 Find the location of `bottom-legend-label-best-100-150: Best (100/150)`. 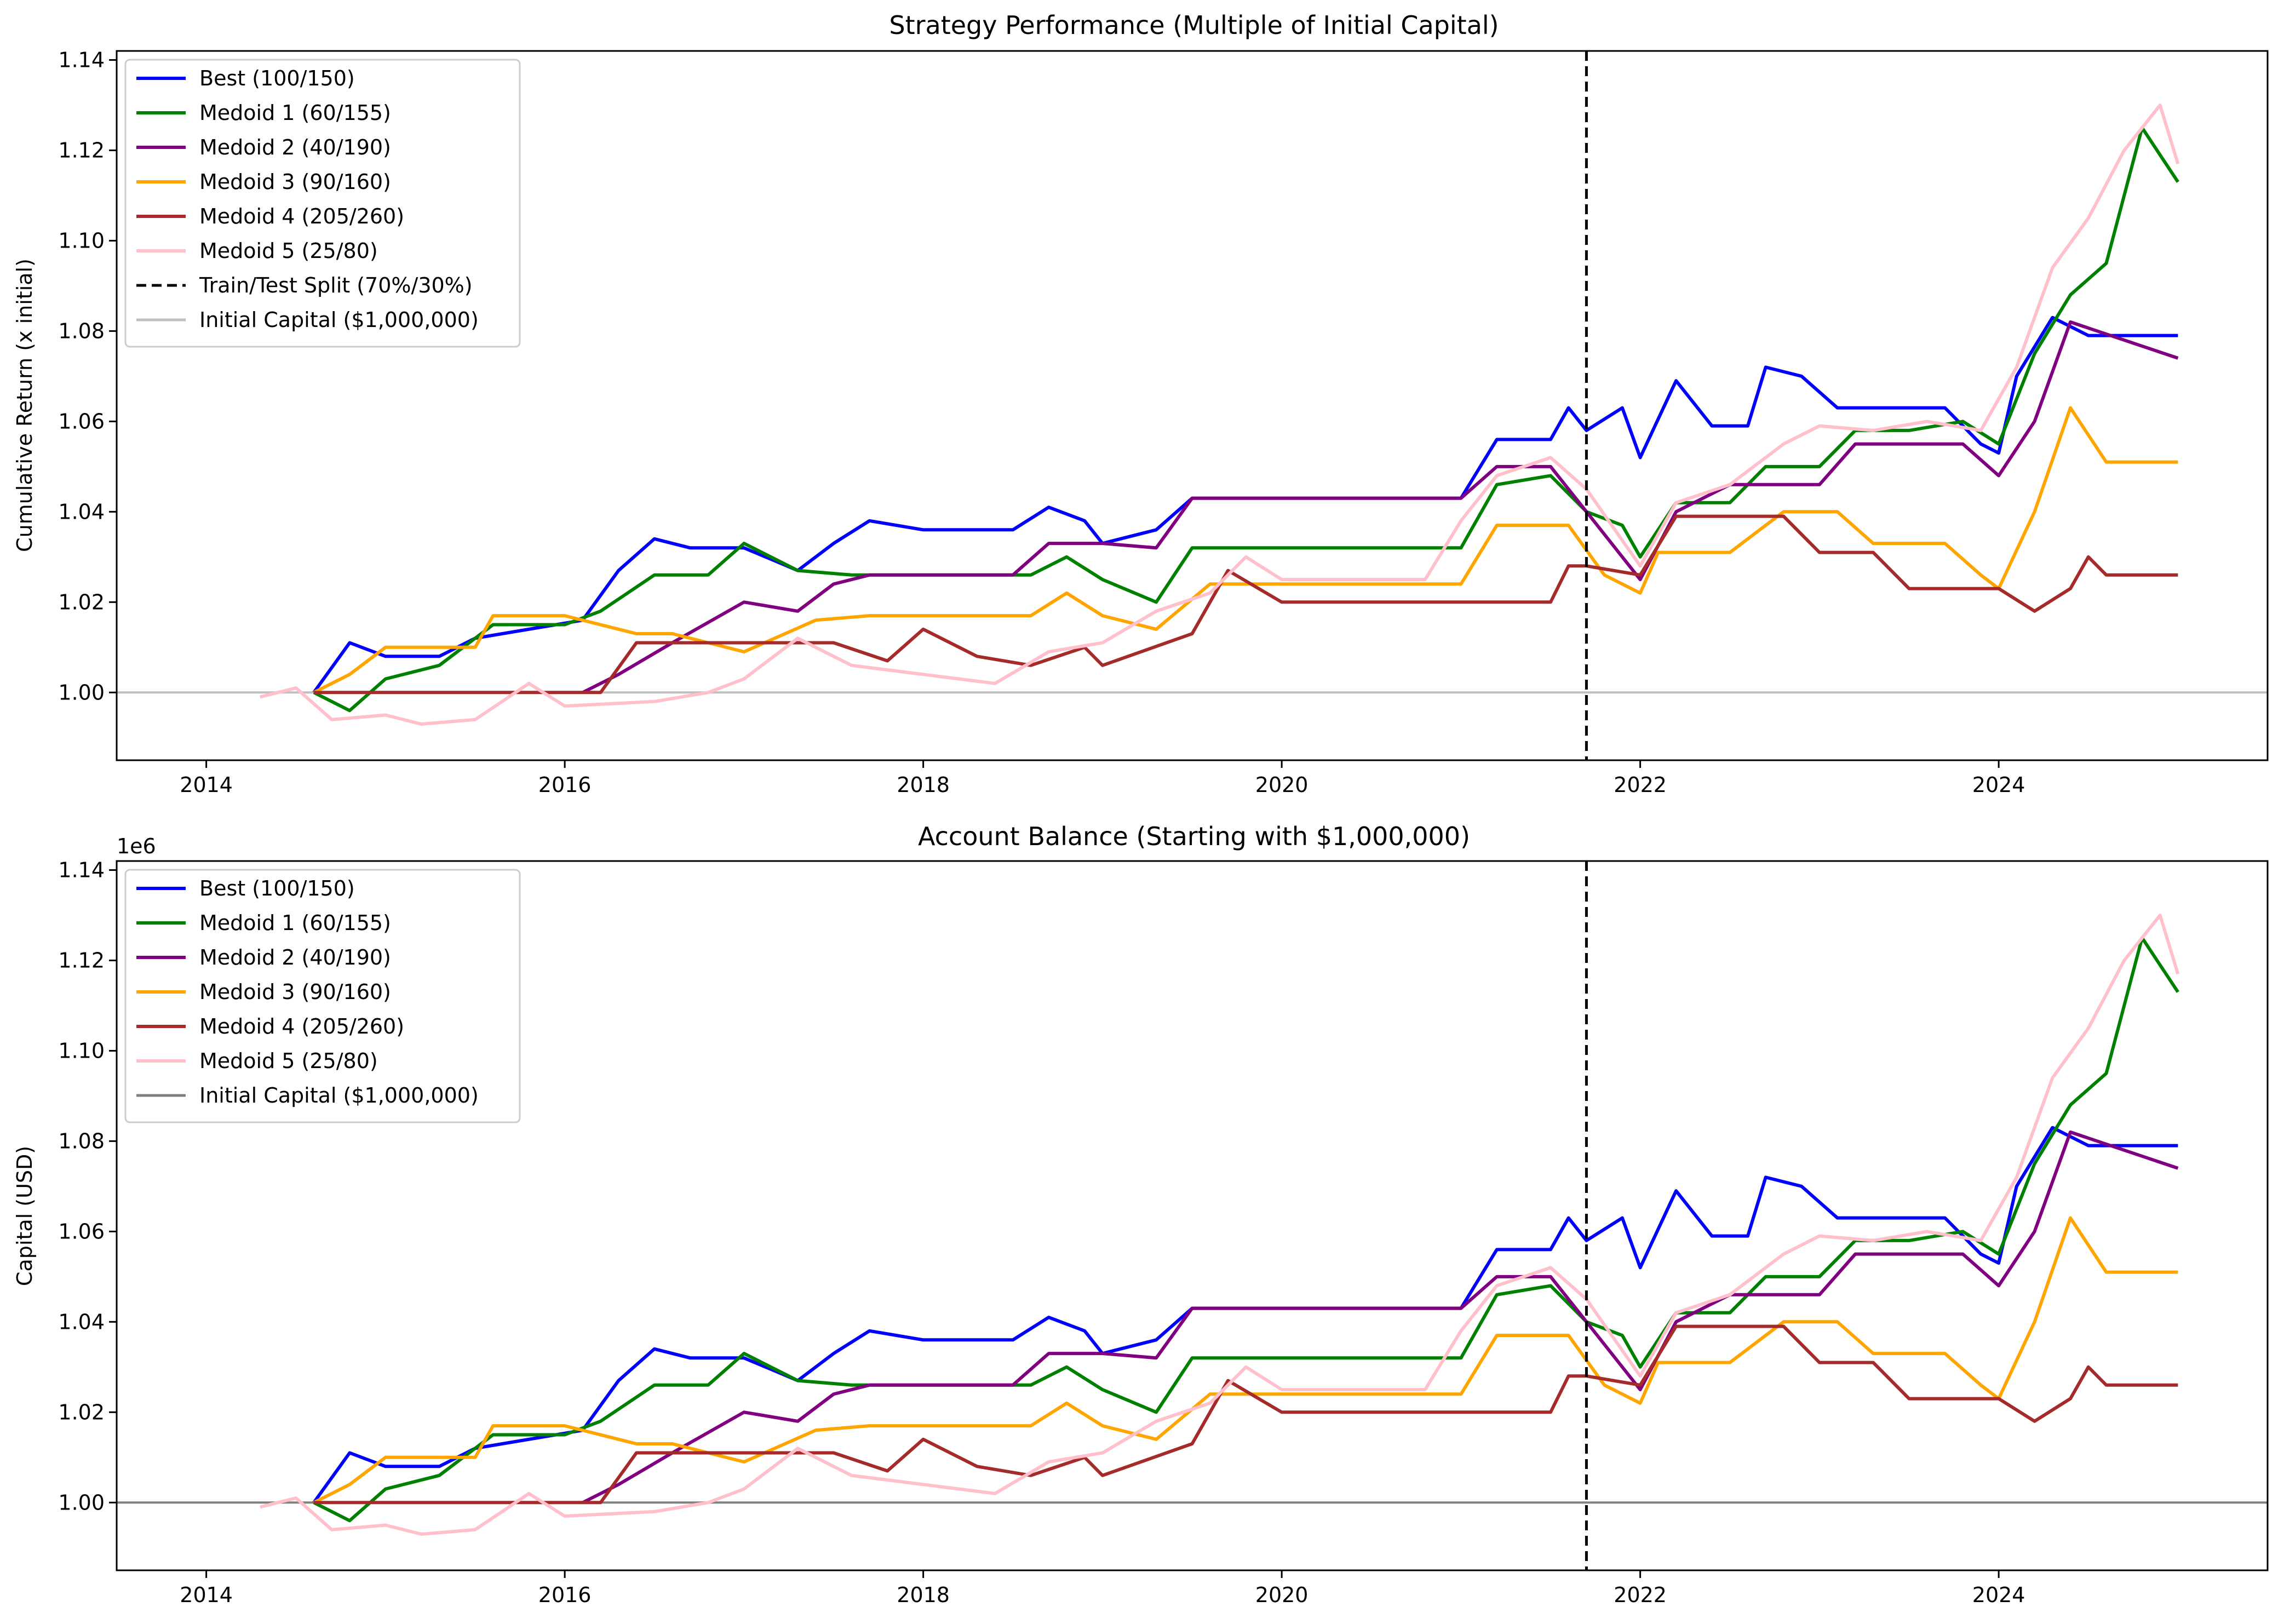

bottom-legend-label-best-100-150: Best (100/150) is located at coordinates (277, 888).